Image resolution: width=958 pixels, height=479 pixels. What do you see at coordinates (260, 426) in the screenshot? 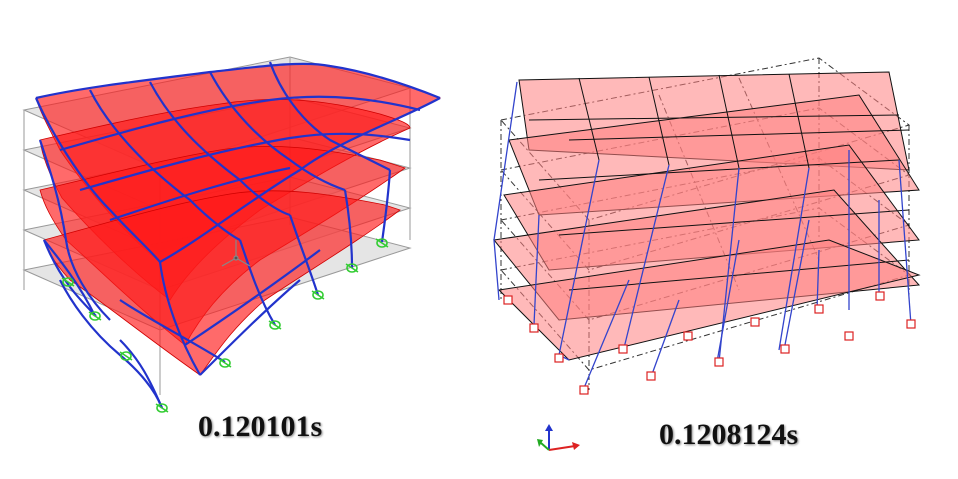
I see `left-period-label: 0.120101s` at bounding box center [260, 426].